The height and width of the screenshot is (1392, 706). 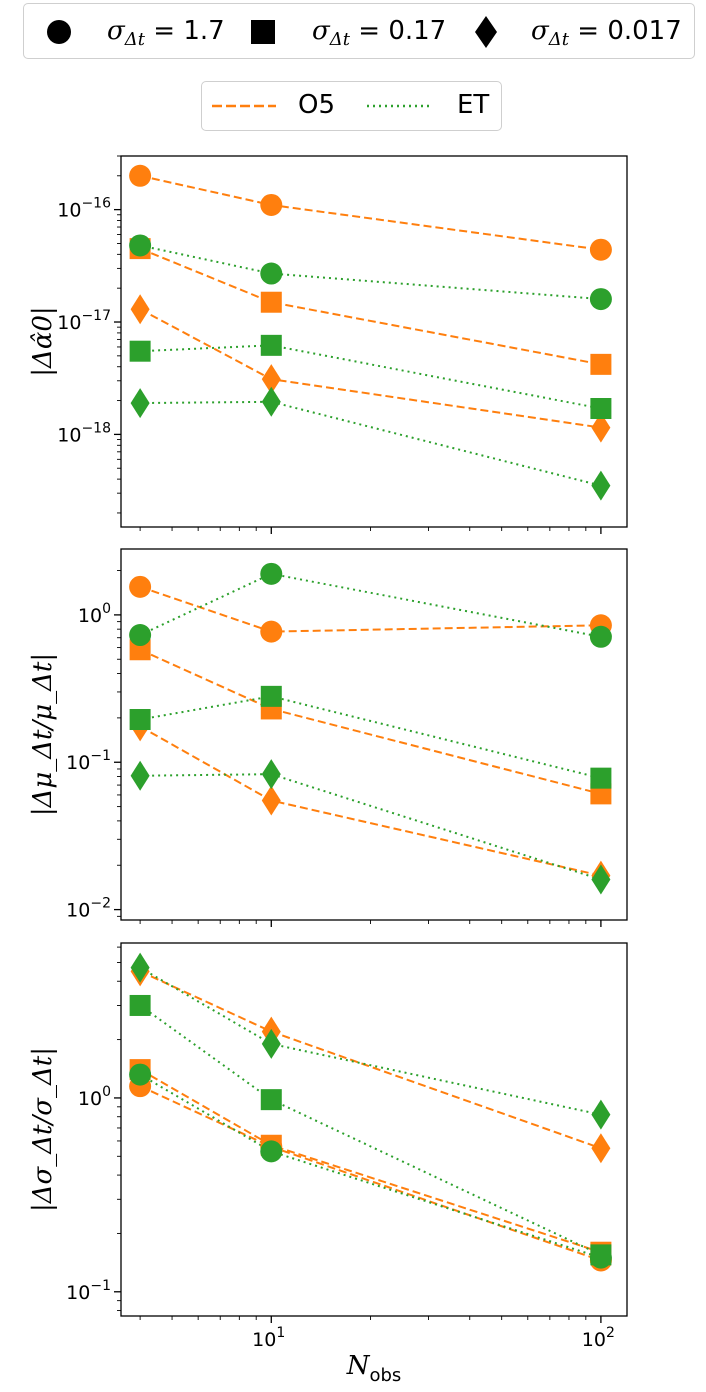 I want to click on y-tick-label: 10⁻¹⁷, so click(x=84, y=321).